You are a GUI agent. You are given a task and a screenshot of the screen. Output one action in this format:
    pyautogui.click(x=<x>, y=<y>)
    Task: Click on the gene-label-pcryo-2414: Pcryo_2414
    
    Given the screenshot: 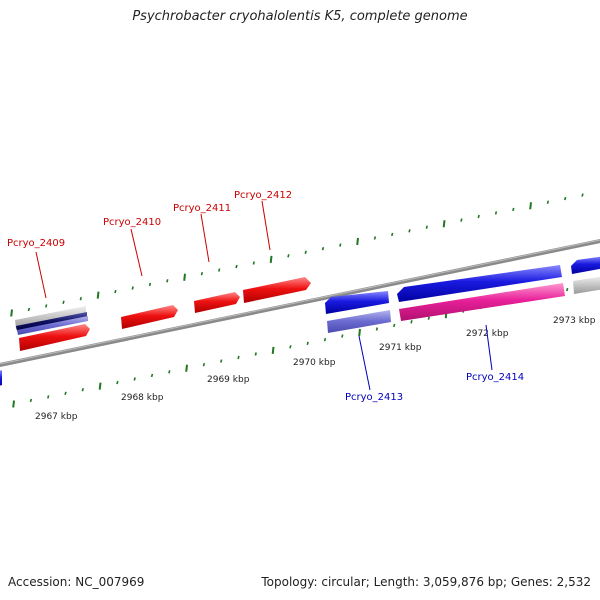 What is the action you would take?
    pyautogui.click(x=495, y=377)
    